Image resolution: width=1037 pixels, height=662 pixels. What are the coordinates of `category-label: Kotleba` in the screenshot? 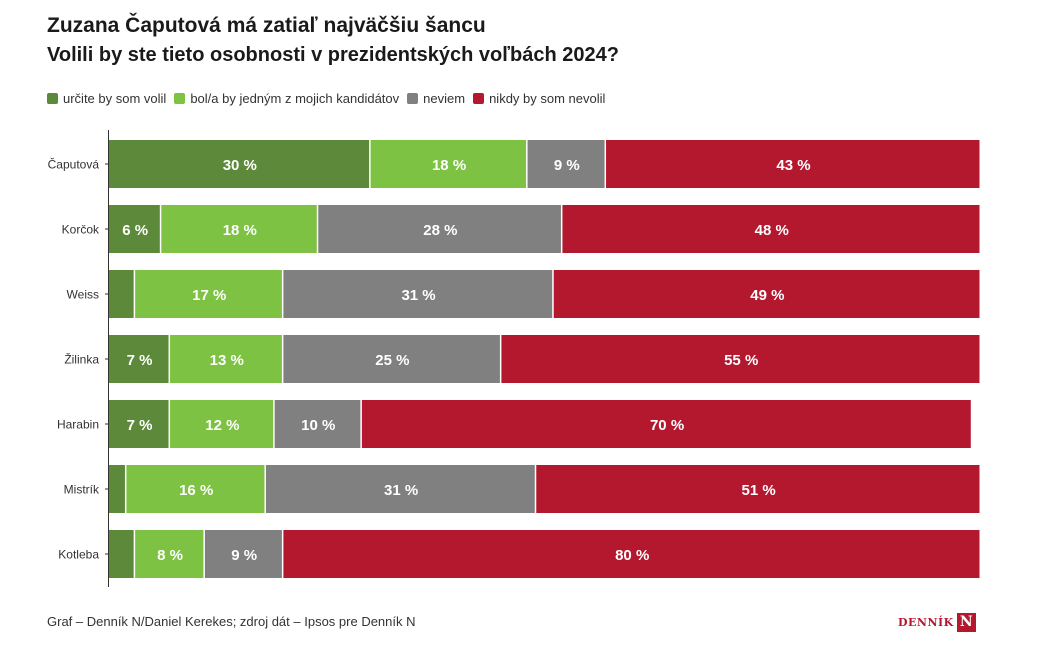 It's located at (78, 555).